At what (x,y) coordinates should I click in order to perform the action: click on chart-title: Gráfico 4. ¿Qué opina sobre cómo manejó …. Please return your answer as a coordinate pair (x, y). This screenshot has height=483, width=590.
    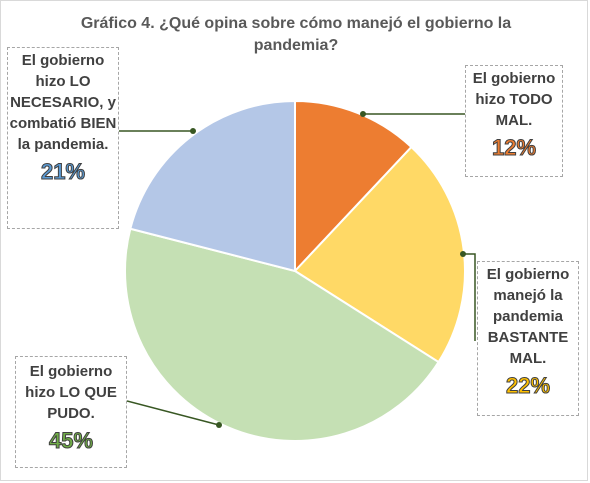
    Looking at the image, I should click on (296, 34).